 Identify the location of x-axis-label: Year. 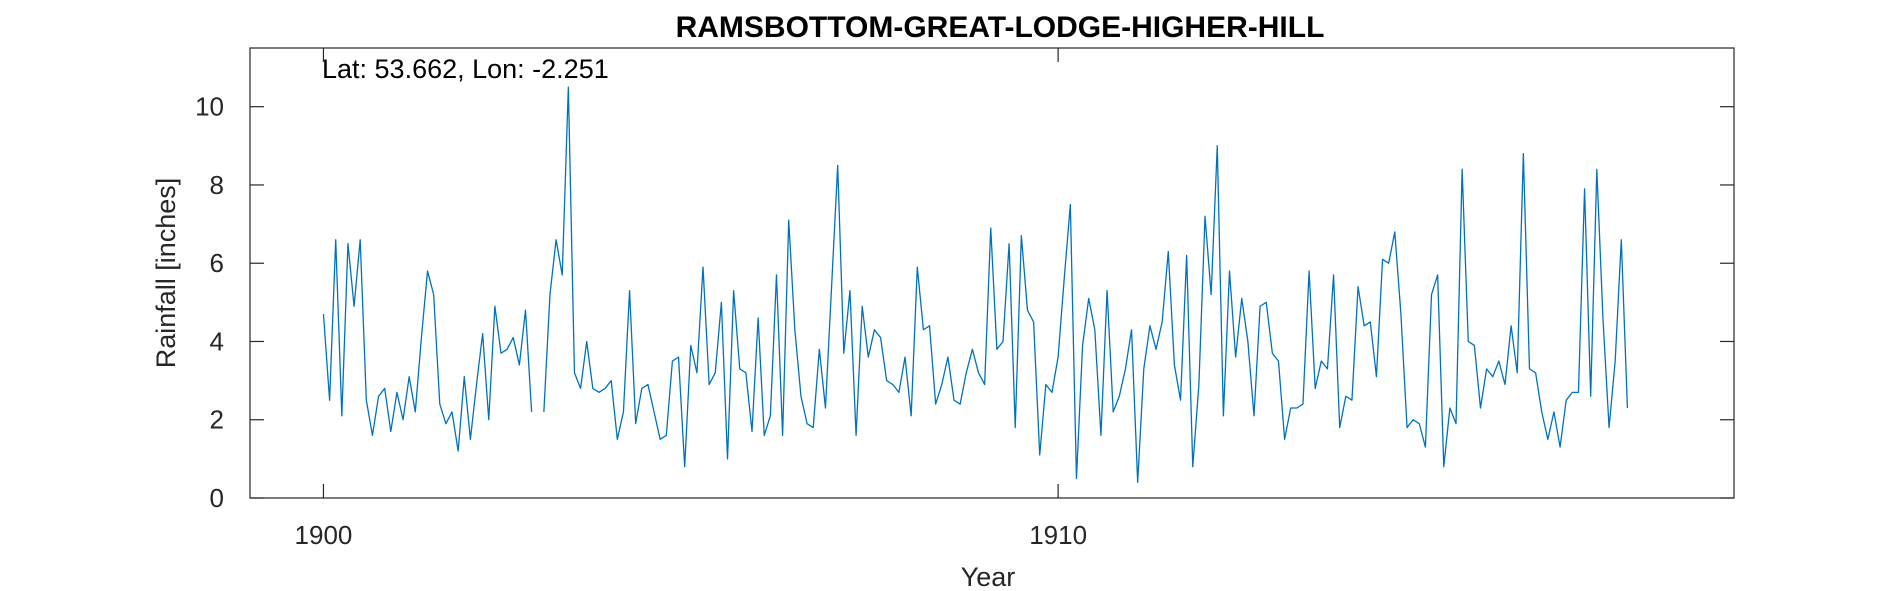
(988, 576).